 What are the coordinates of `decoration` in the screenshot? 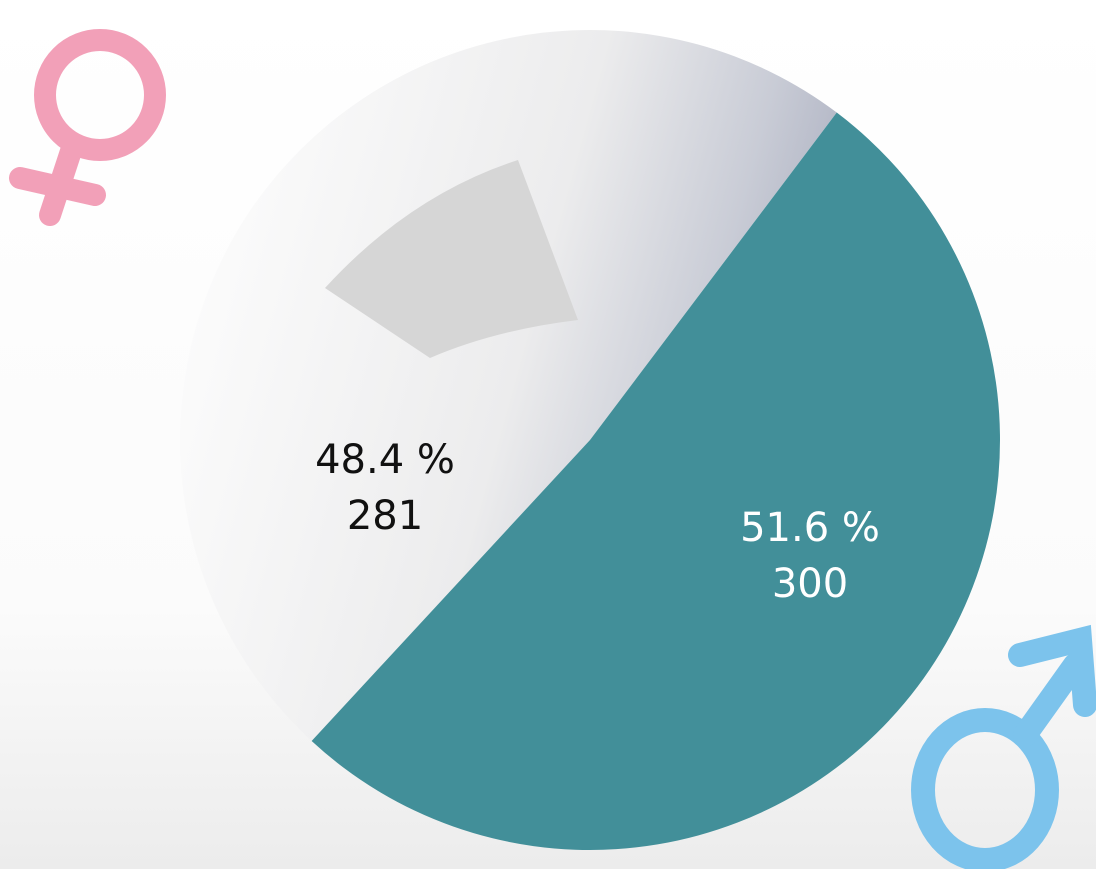 It's located at (451, 259).